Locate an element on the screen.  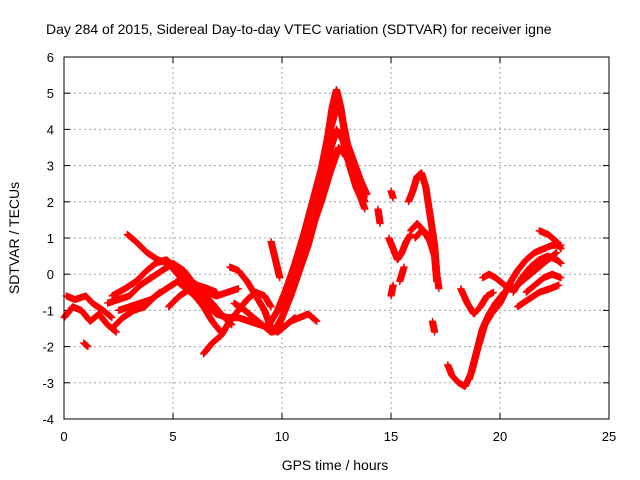
y-tick-label: 1 is located at coordinates (50, 238).